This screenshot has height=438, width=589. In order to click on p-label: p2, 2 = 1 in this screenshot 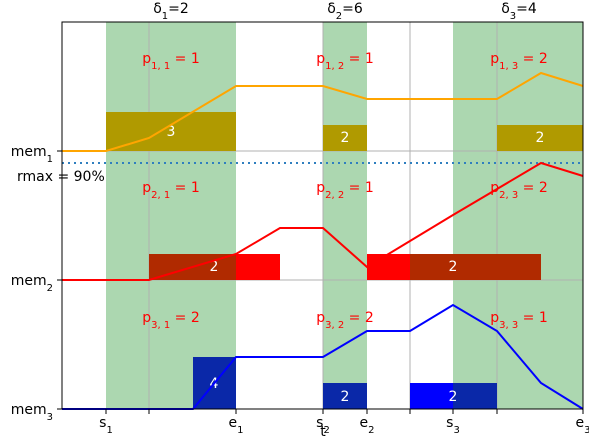, I will do `click(345, 190)`.